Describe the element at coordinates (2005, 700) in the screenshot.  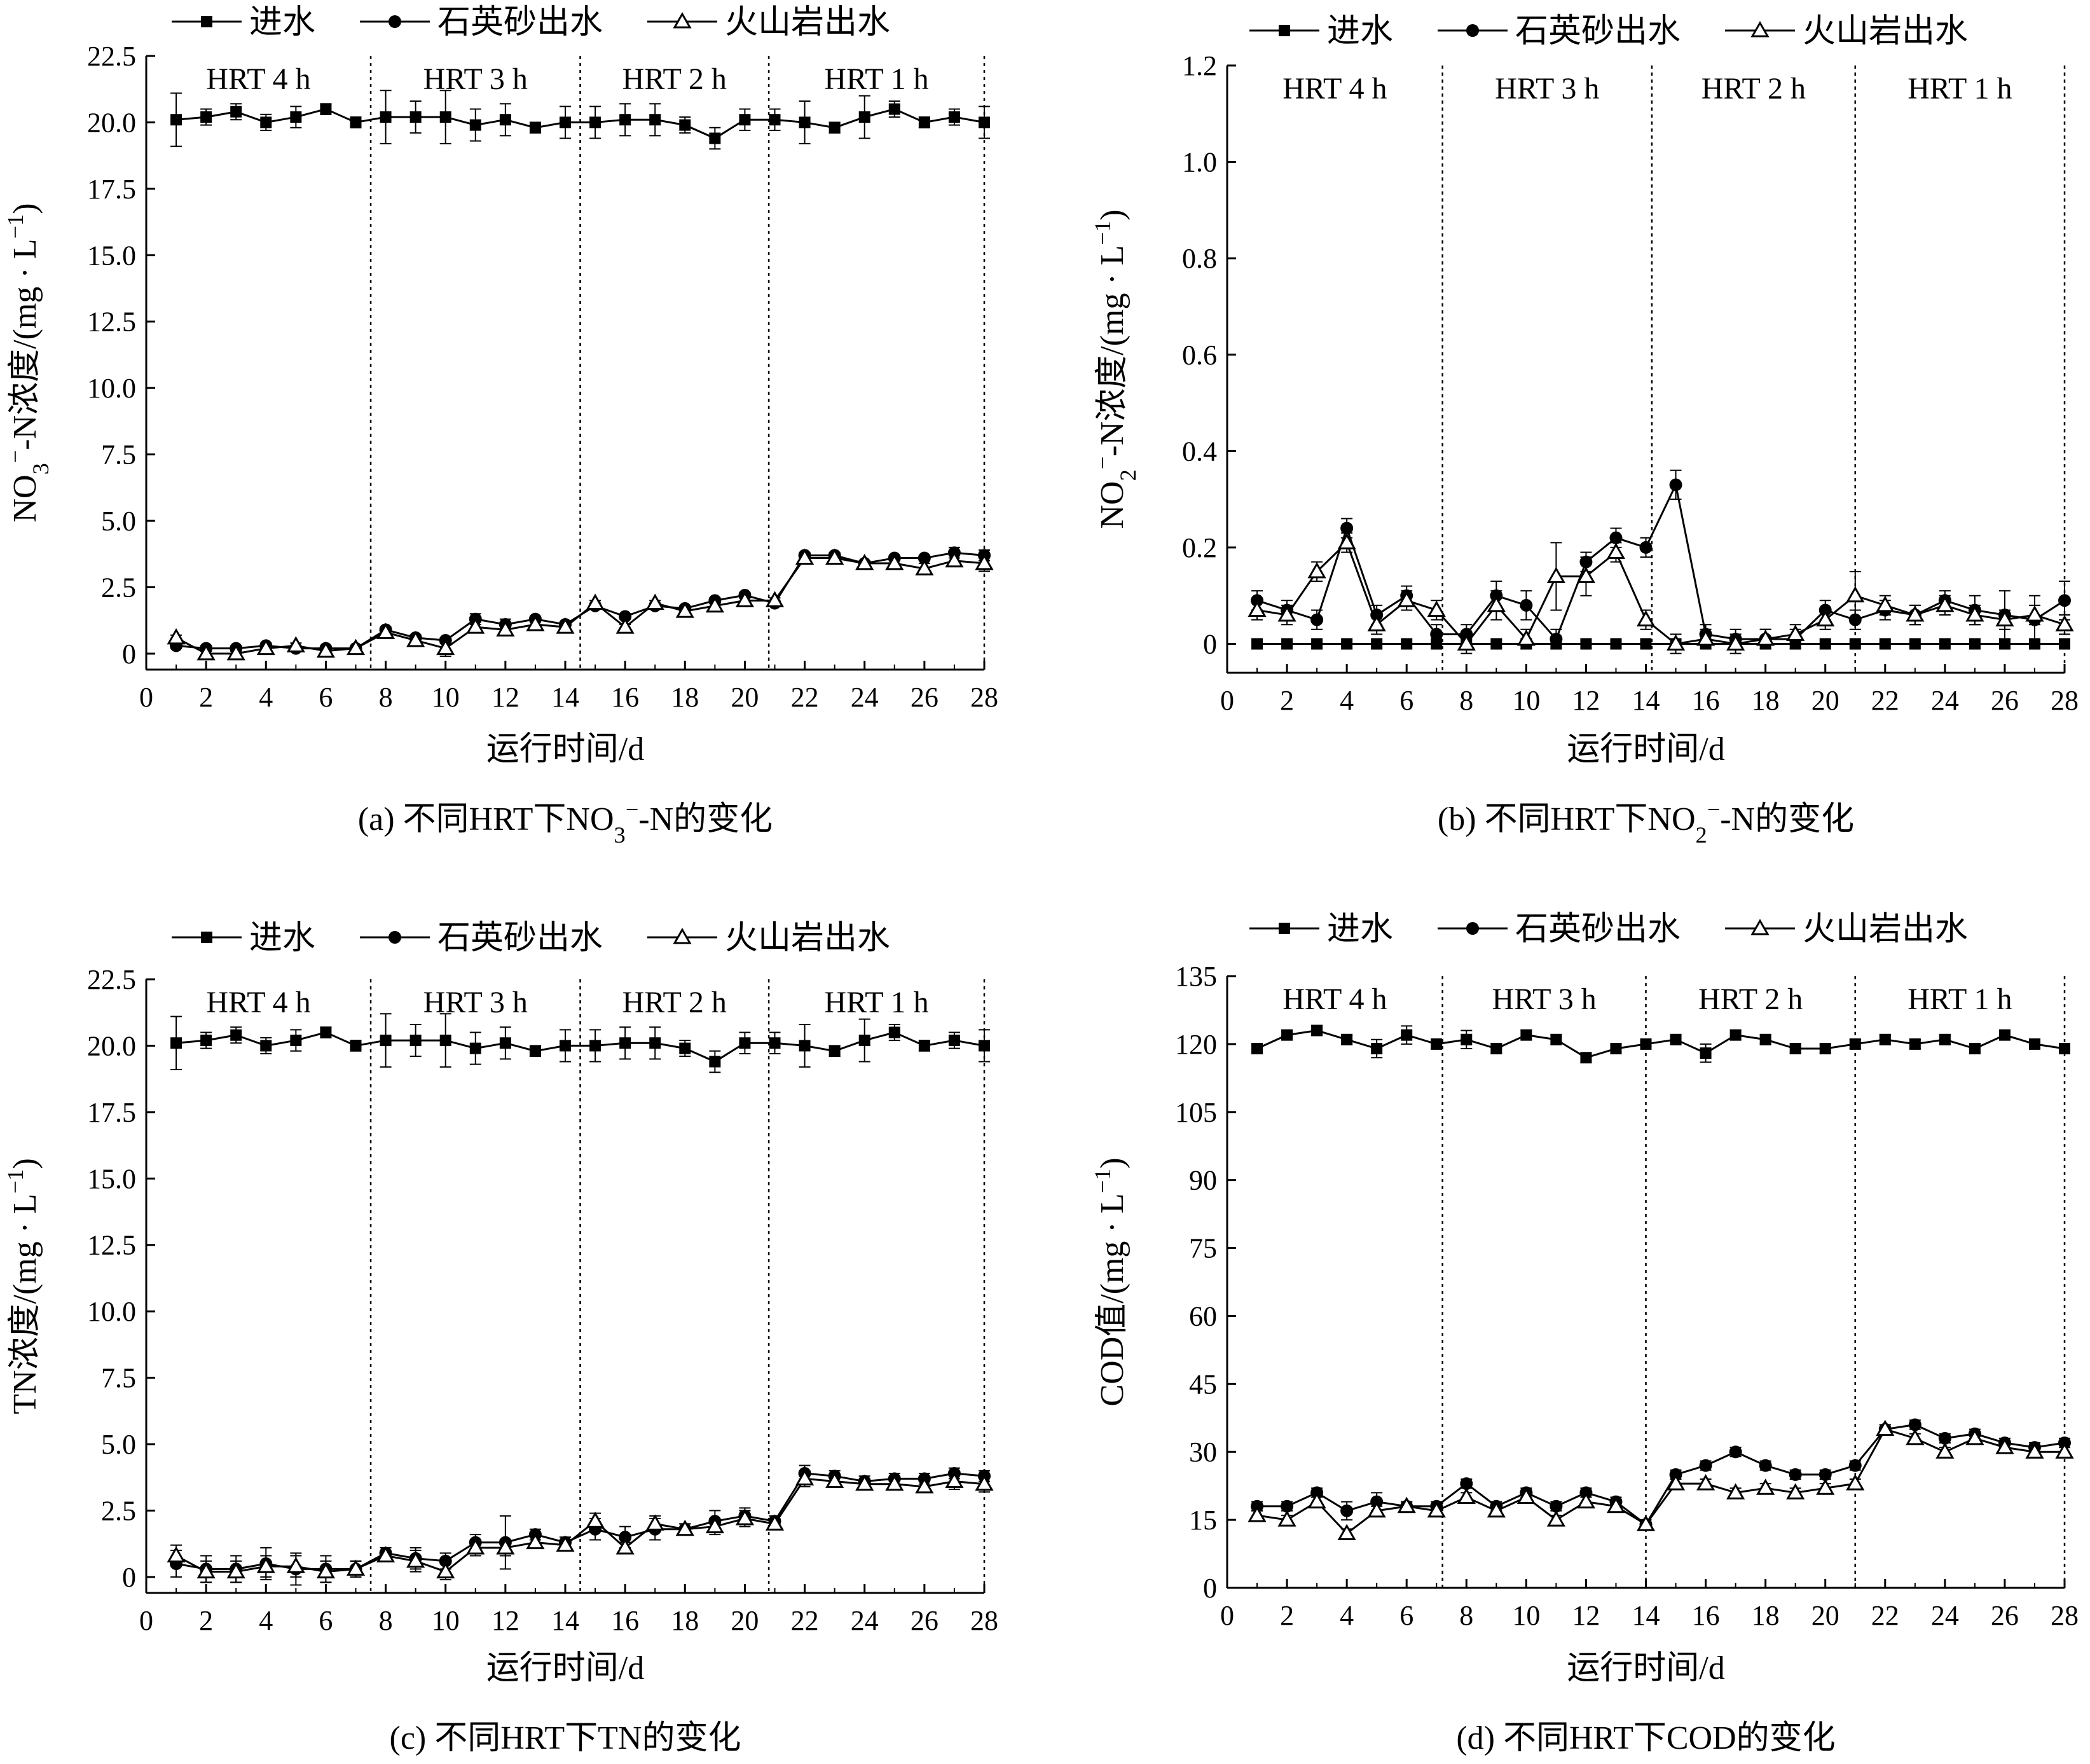
I see `x-tick-label: 26` at that location.